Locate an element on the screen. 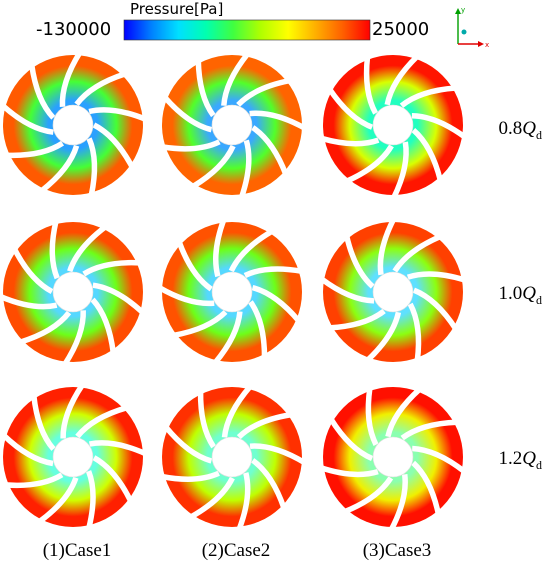 This screenshot has width=550, height=567. column-label-case1: (1)Case1 is located at coordinates (77, 550).